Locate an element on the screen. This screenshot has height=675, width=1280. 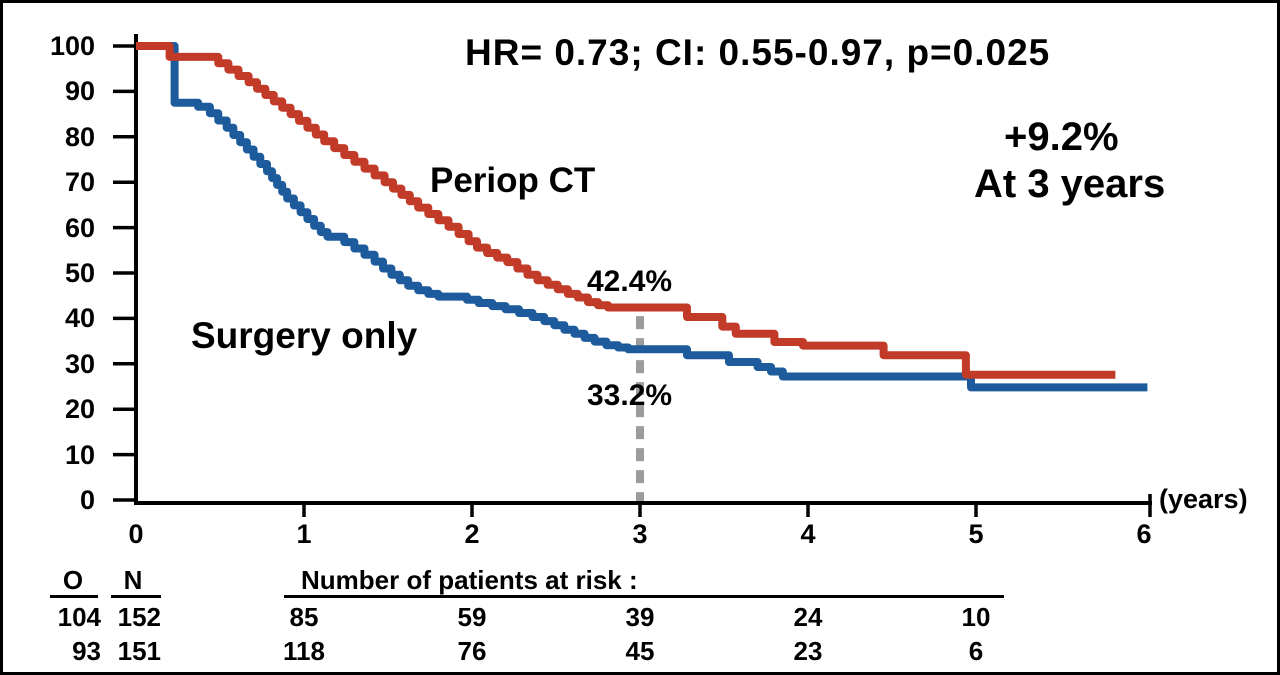
risk-col-o-header: O is located at coordinates (73, 580).